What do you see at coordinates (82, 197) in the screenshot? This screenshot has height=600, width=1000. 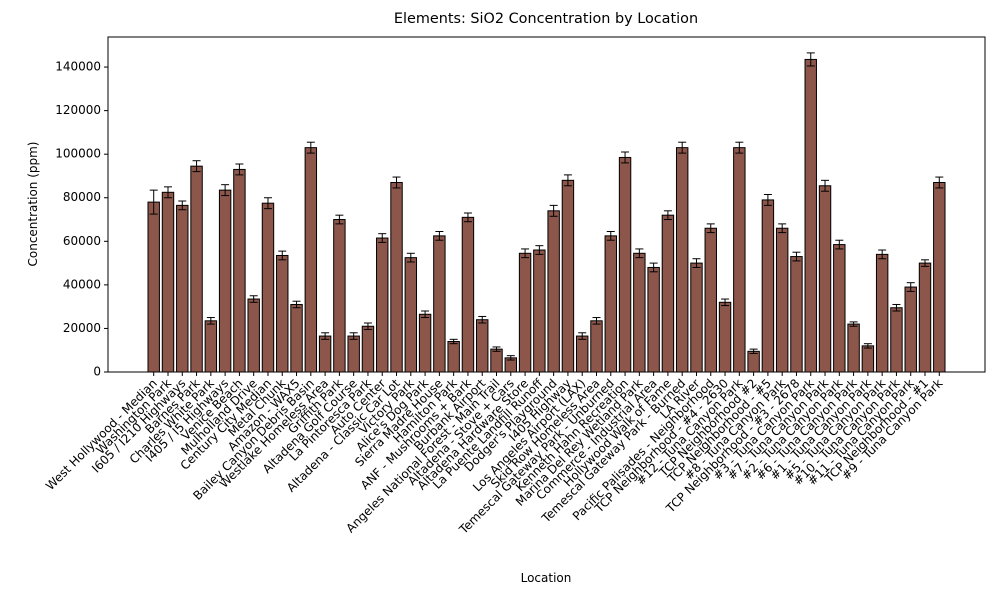 I see `y-tick-label: 80000` at bounding box center [82, 197].